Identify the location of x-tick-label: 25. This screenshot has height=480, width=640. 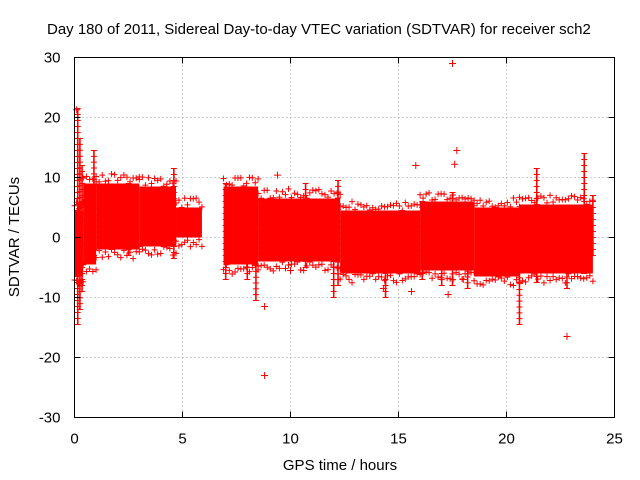
(614, 439).